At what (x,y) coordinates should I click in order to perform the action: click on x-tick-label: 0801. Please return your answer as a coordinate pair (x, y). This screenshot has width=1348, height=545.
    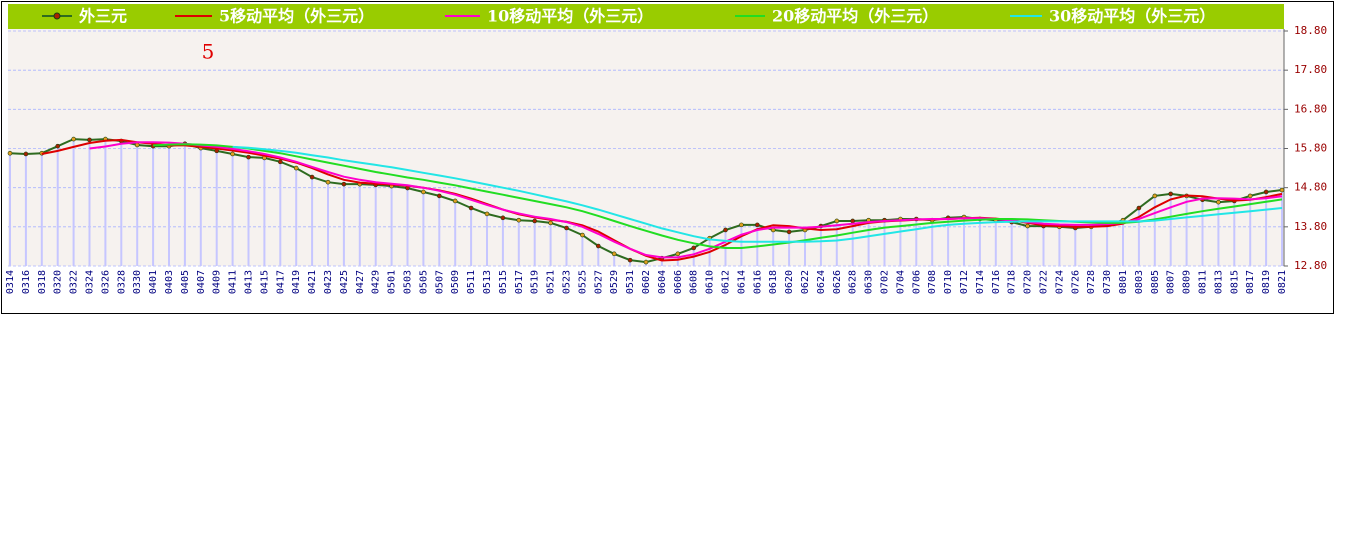
    Looking at the image, I should click on (1123, 282).